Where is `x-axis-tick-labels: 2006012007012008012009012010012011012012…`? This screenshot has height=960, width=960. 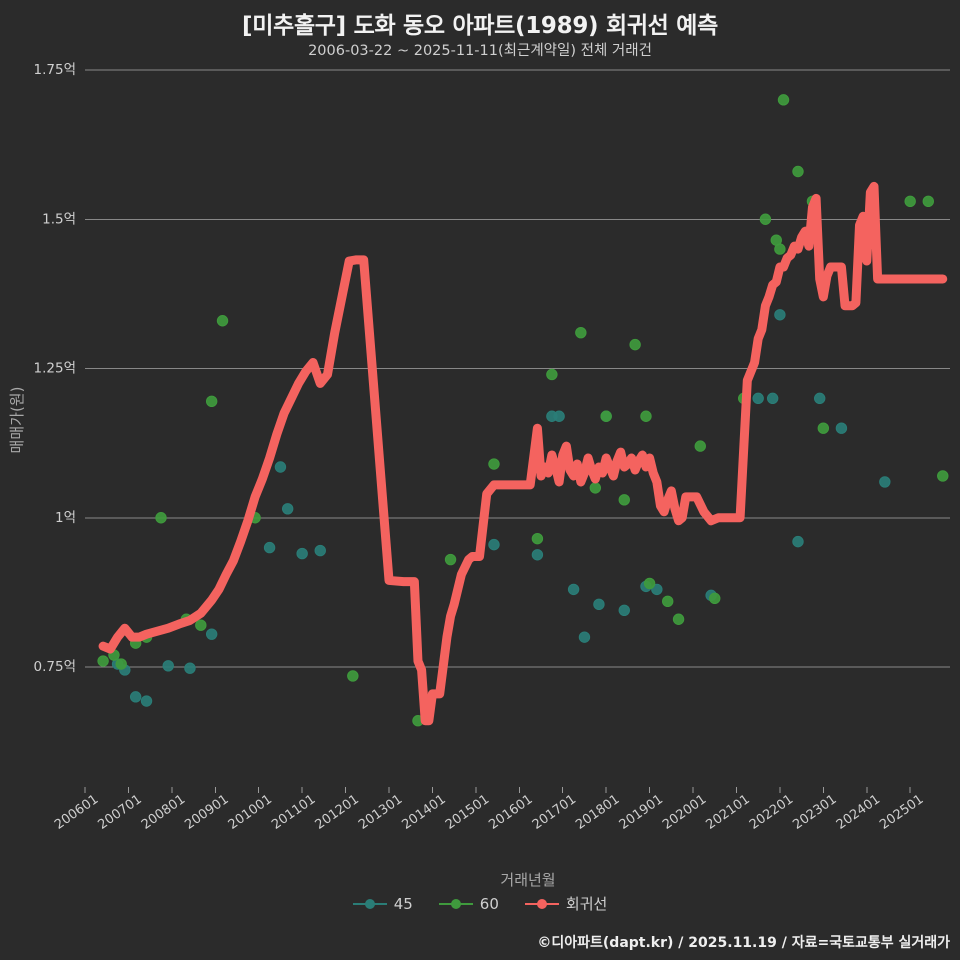
x-axis-tick-labels: 2006012007012008012009012010012011012012… is located at coordinates (489, 812).